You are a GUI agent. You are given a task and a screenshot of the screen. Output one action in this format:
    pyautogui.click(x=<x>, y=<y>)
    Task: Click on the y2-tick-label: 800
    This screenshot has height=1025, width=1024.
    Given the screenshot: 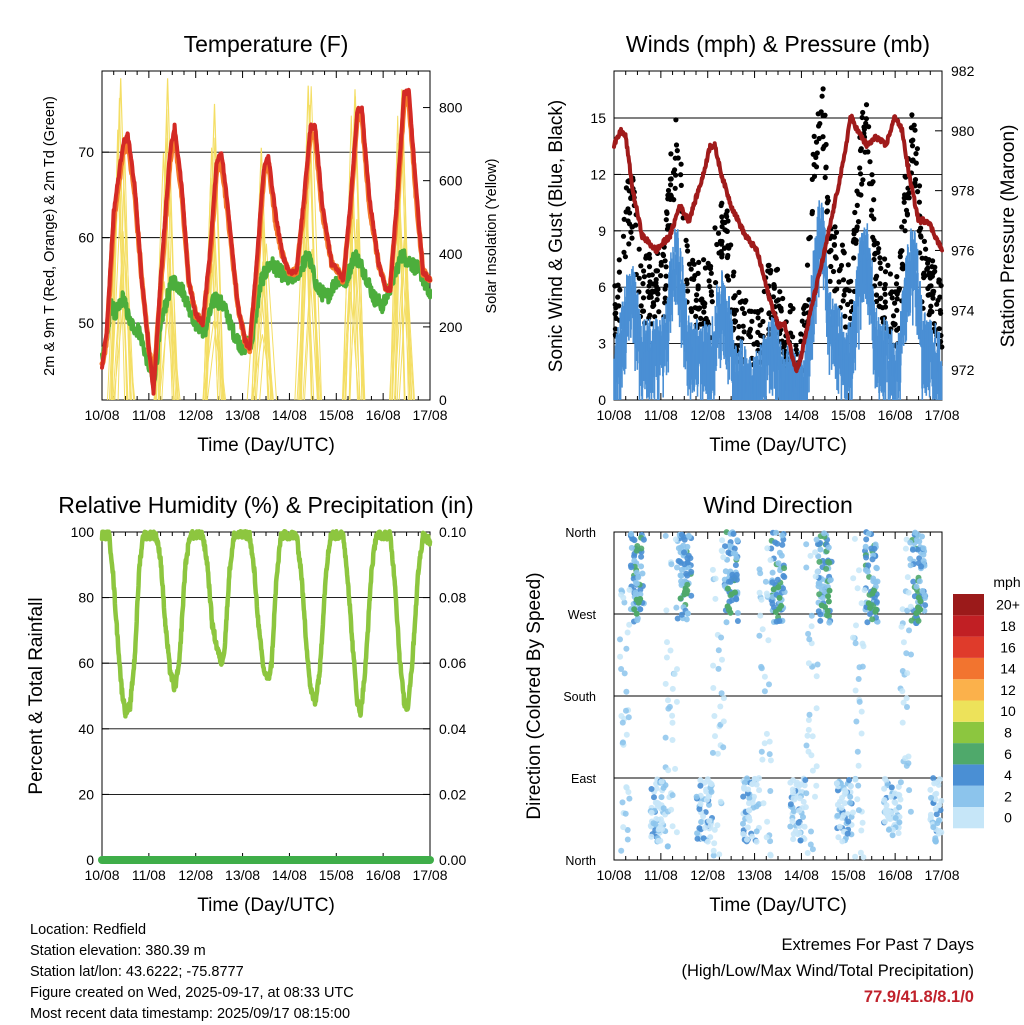 What is the action you would take?
    pyautogui.click(x=451, y=108)
    